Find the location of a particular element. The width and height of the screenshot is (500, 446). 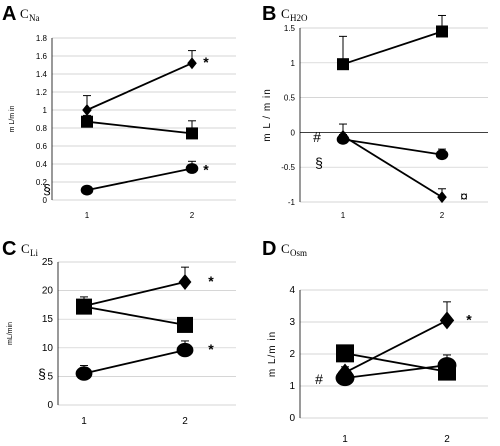

panel-title-subscript: Osm is located at coordinates (298, 253).